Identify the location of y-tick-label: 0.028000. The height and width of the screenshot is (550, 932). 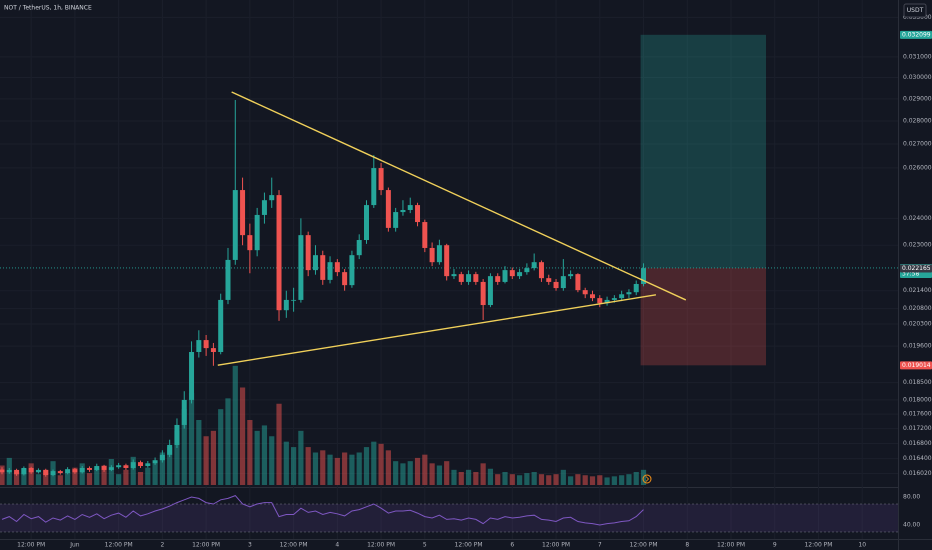
(917, 121).